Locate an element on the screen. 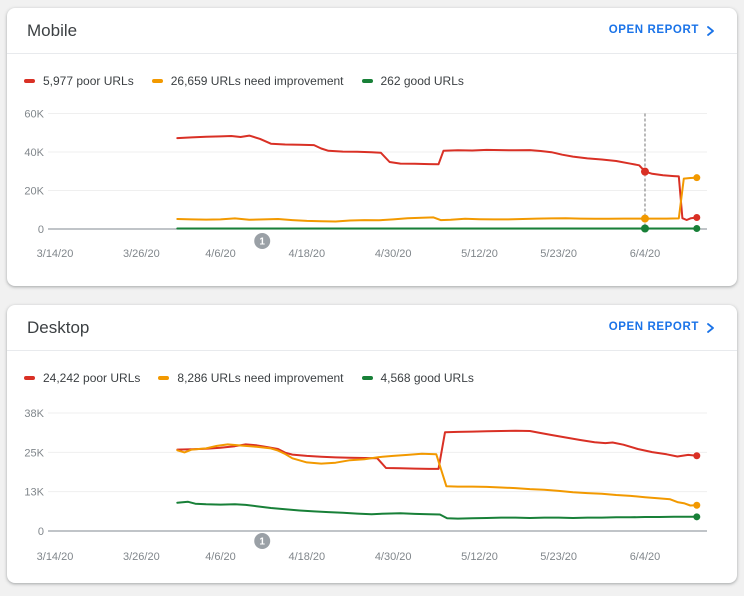 The image size is (744, 596). legend-label-poor: 5,977 poor URLs is located at coordinates (88, 81).